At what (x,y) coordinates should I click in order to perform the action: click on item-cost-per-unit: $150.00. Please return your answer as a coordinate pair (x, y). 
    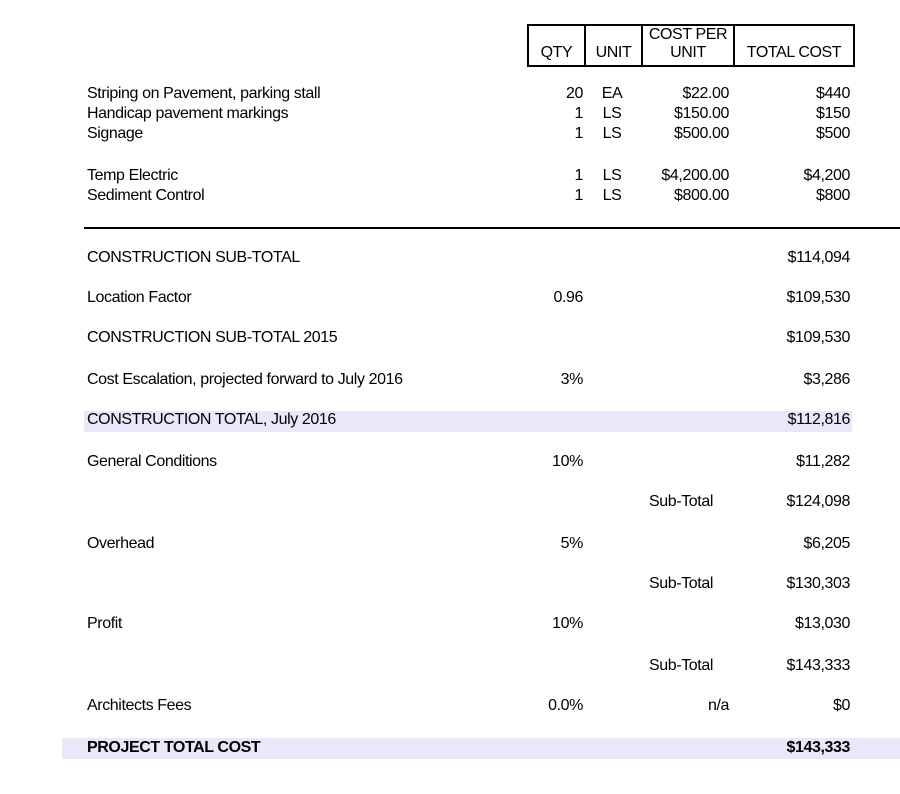
    Looking at the image, I should click on (701, 113).